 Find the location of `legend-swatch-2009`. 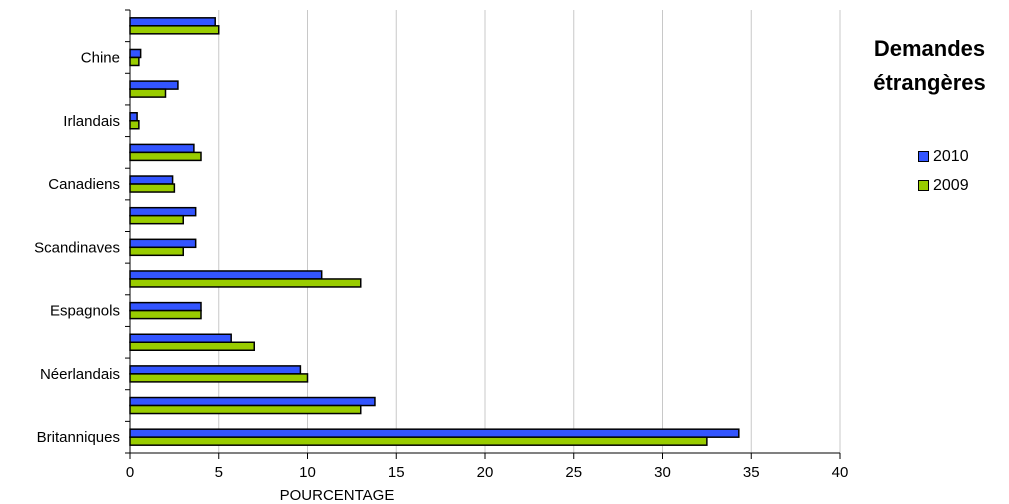

legend-swatch-2009 is located at coordinates (923, 185).